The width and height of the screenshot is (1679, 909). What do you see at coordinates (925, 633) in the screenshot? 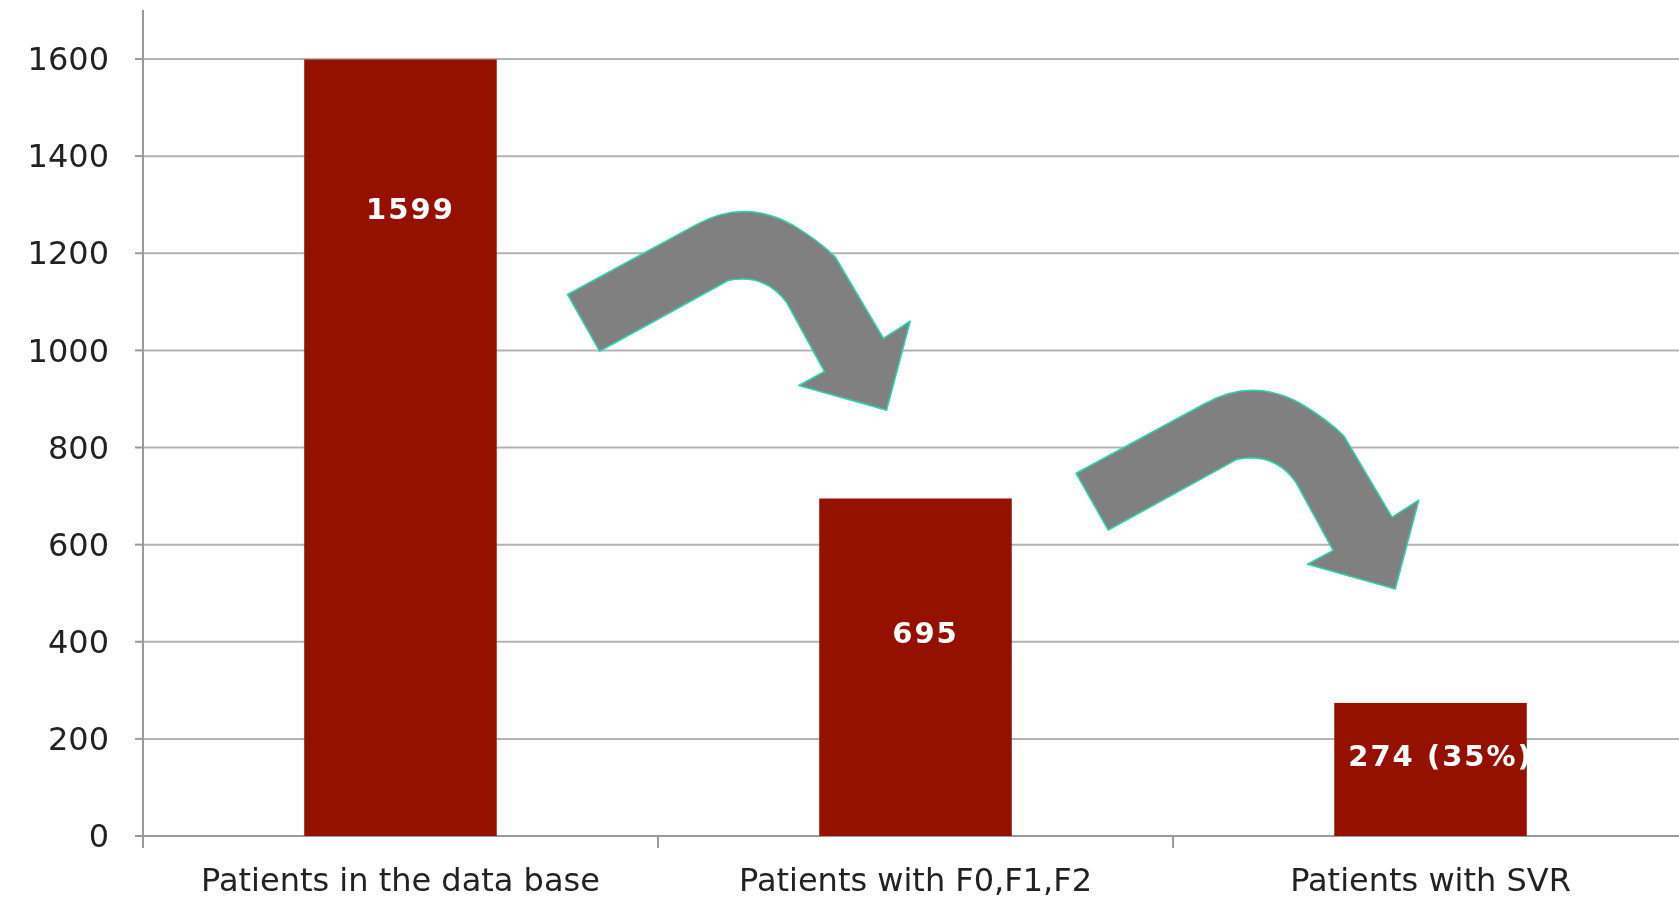
I see `data-label: 695` at bounding box center [925, 633].